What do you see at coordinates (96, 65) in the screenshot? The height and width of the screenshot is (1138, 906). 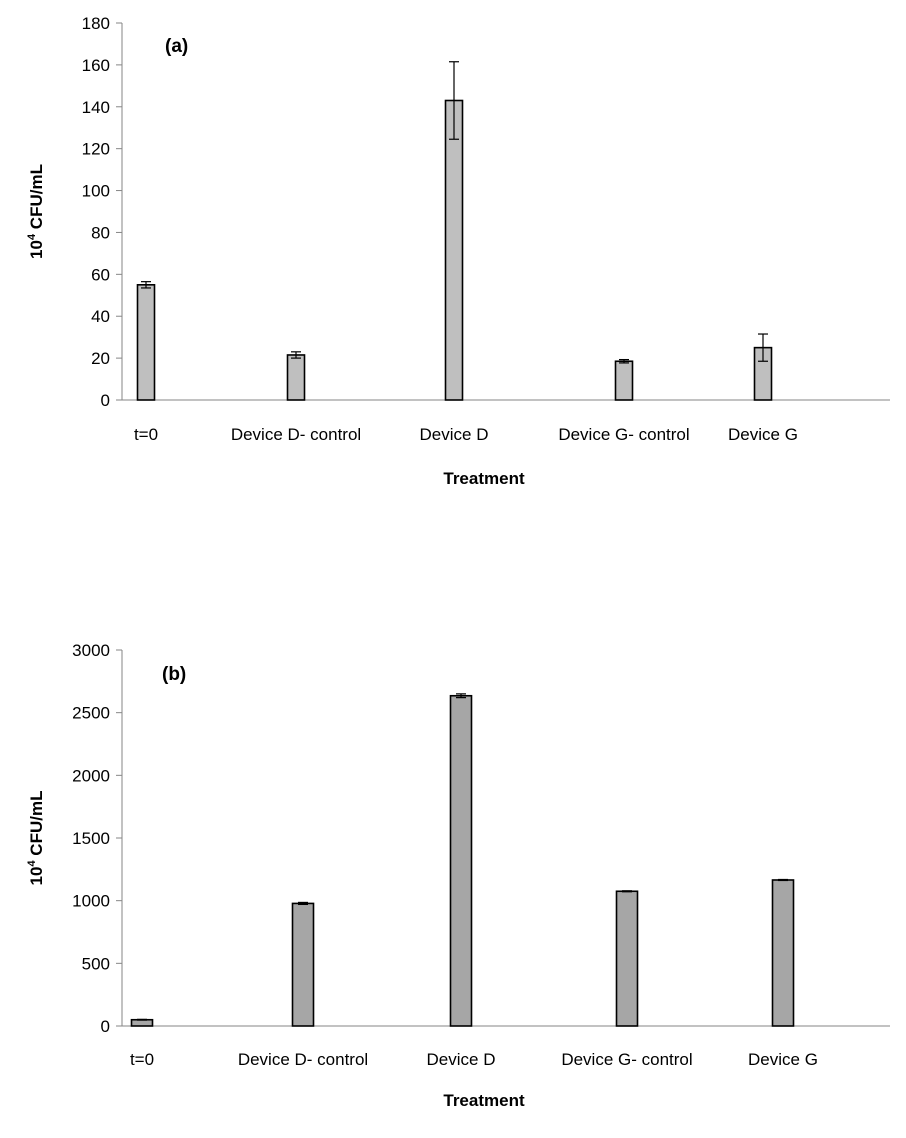 I see `y-tick-label: 160` at bounding box center [96, 65].